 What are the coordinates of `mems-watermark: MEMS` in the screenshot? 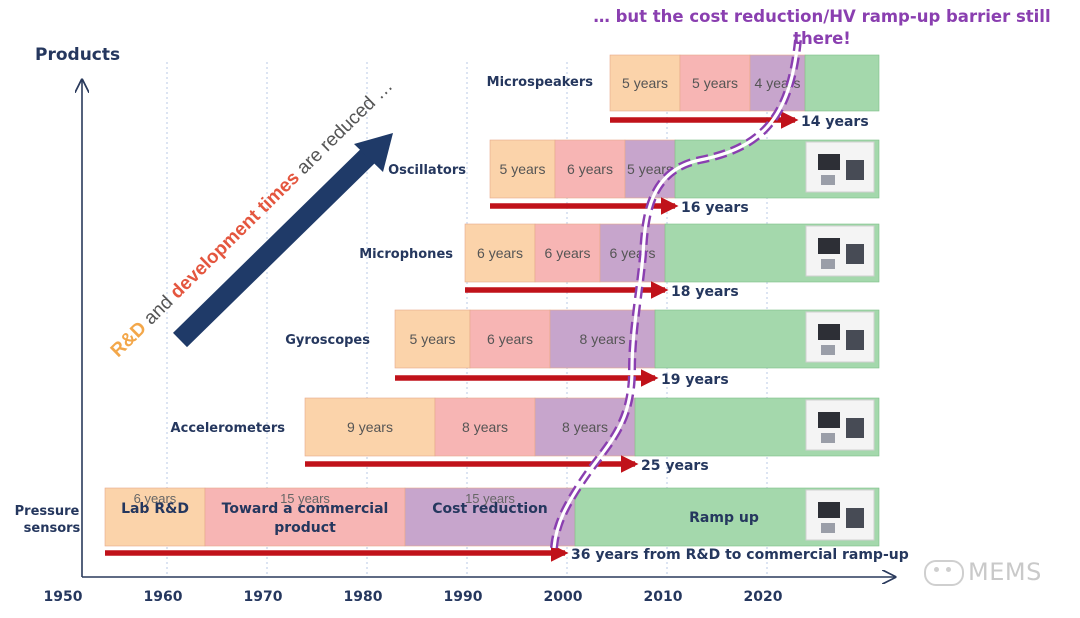 It's located at (983, 572).